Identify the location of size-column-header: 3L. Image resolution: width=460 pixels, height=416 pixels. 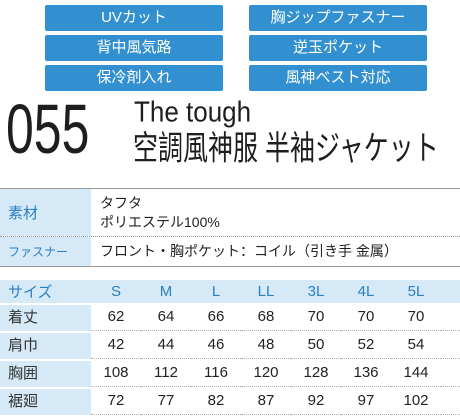
(316, 291).